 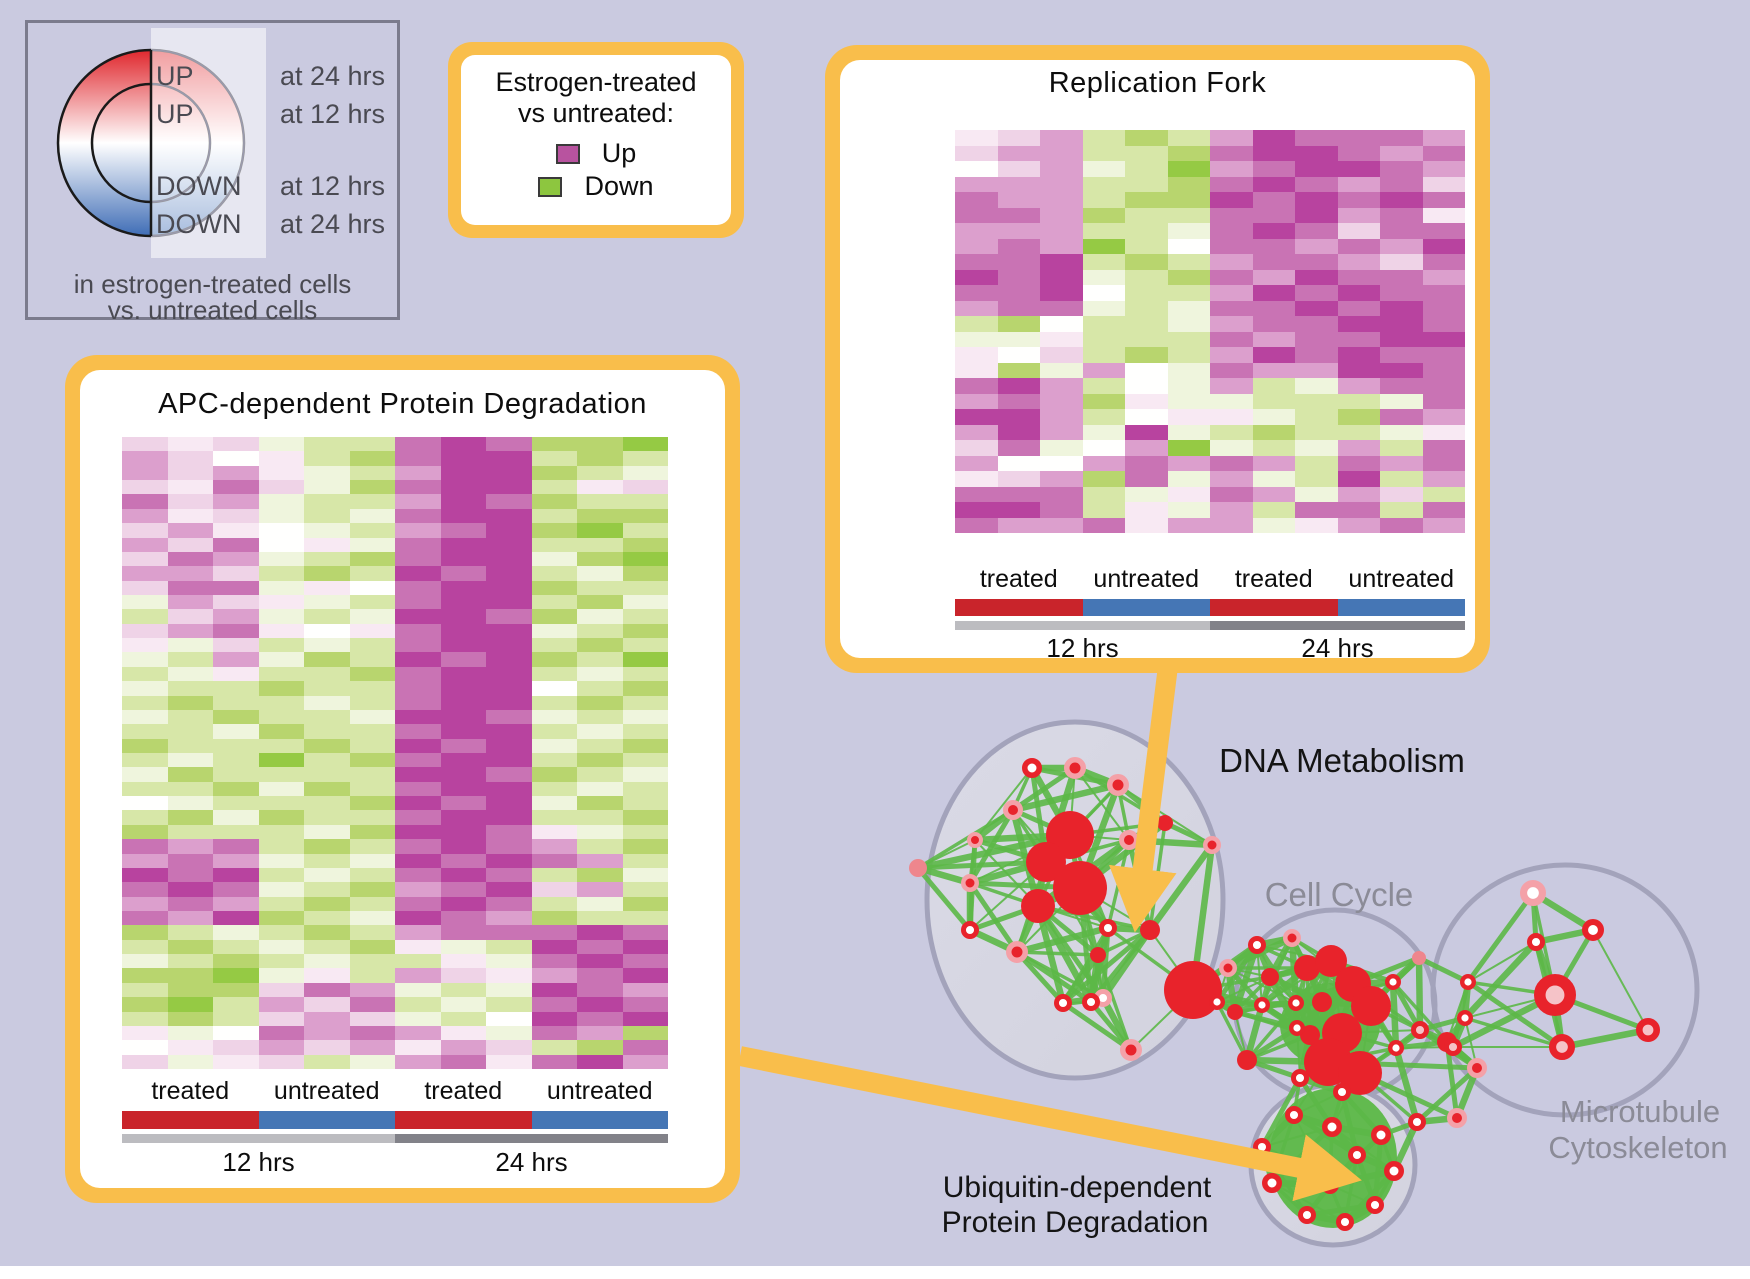 What do you see at coordinates (875, 1272) in the screenshot?
I see `bottom-white-strip` at bounding box center [875, 1272].